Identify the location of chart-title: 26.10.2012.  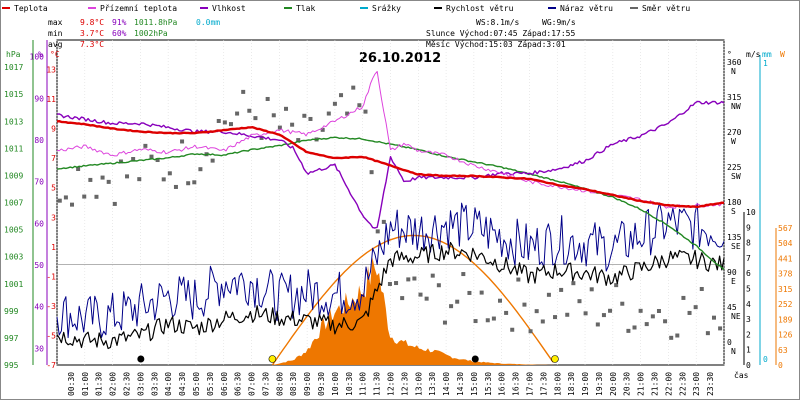
(400, 58).